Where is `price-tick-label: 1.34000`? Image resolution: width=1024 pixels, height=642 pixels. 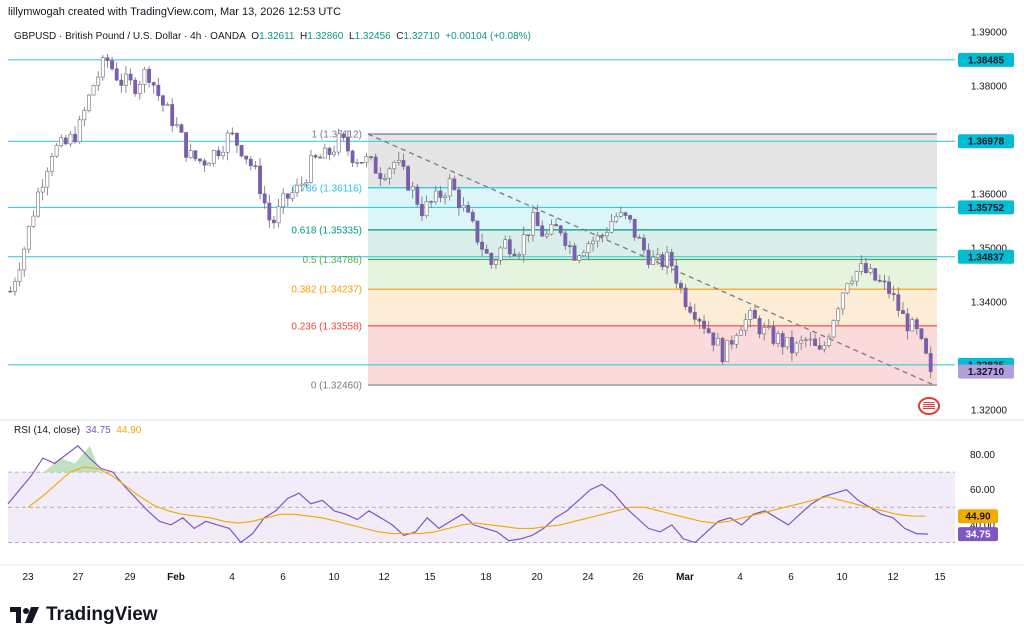
price-tick-label: 1.34000 is located at coordinates (989, 302).